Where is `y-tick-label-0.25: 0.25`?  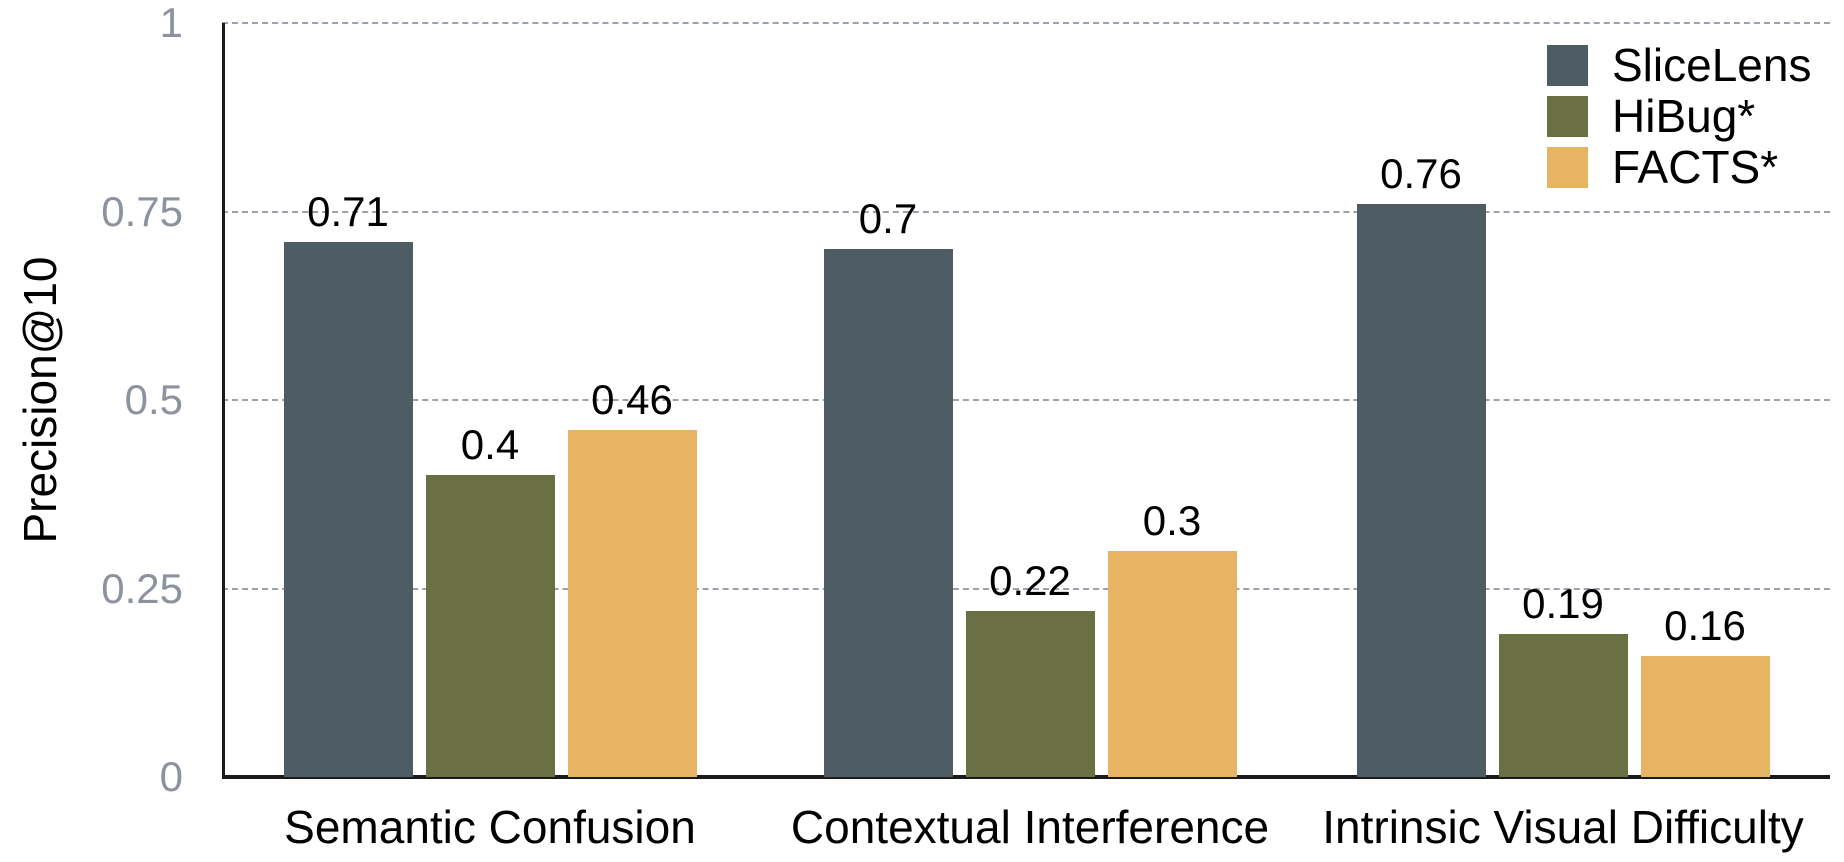 y-tick-label-0.25: 0.25 is located at coordinates (142, 588).